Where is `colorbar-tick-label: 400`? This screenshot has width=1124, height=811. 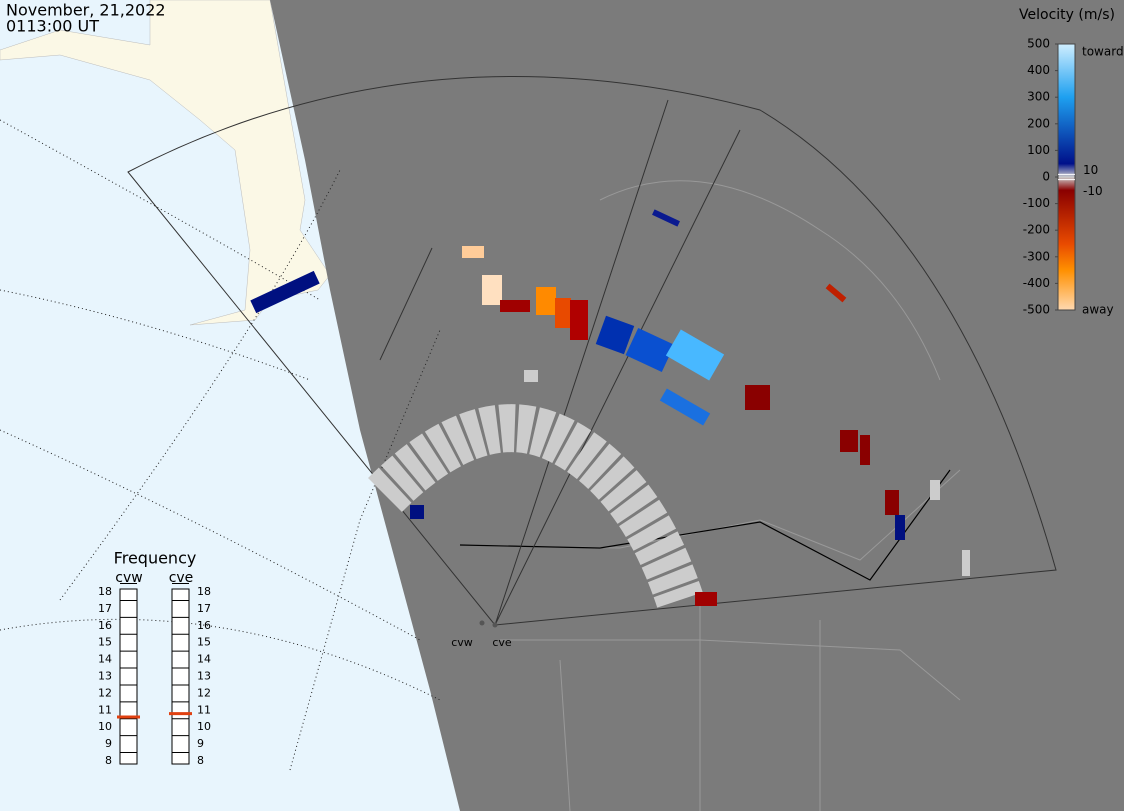 colorbar-tick-label: 400 is located at coordinates (1038, 70).